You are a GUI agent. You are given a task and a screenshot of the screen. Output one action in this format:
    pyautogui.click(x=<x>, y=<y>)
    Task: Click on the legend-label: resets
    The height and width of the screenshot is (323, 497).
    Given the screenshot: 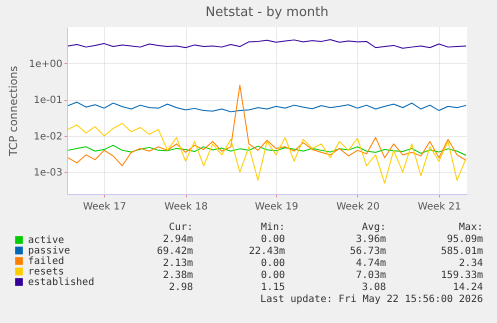 What is the action you would take?
    pyautogui.click(x=46, y=272)
    